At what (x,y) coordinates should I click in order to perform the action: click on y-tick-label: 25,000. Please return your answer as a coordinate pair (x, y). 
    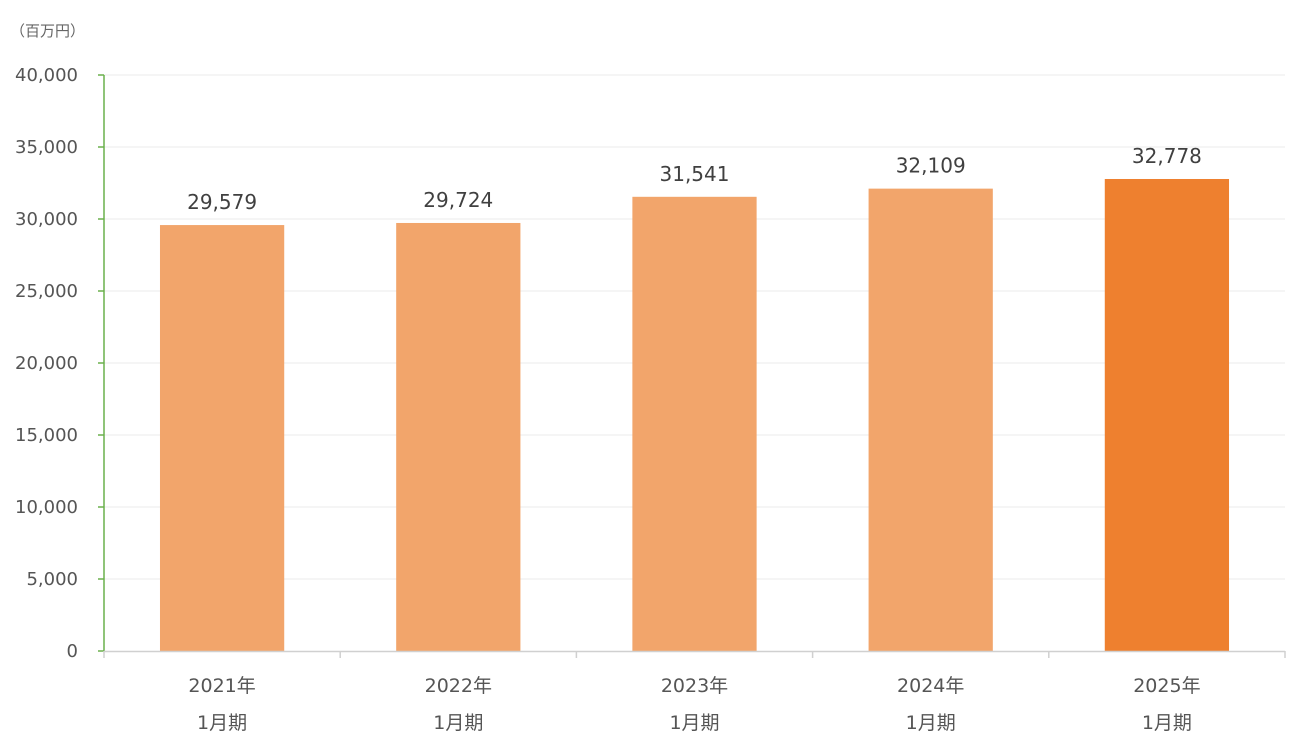
    Looking at the image, I should click on (46, 291).